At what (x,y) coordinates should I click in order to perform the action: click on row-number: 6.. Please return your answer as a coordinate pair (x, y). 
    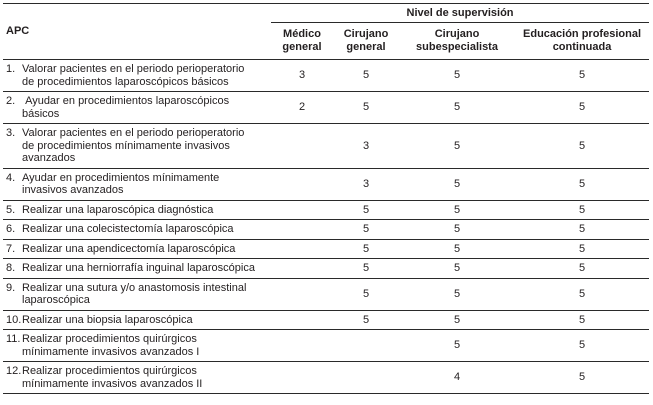
    Looking at the image, I should click on (11, 229).